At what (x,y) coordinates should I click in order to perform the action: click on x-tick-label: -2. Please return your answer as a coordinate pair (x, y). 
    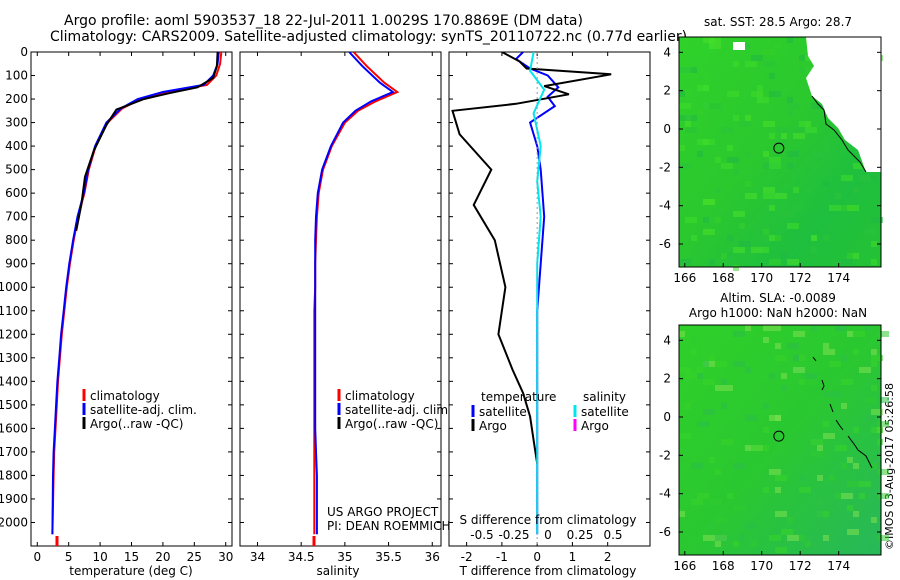
    Looking at the image, I should click on (467, 557).